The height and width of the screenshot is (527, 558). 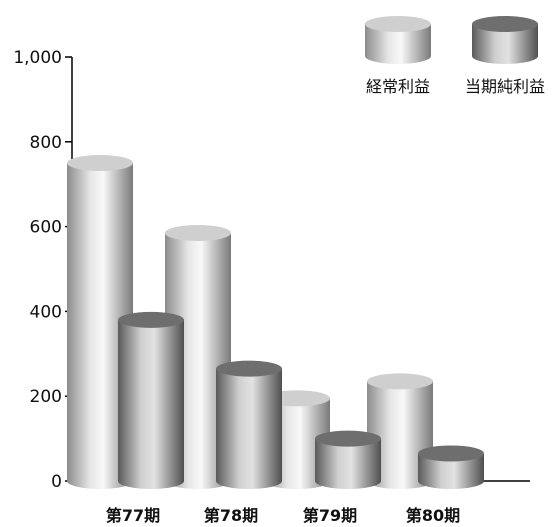 I want to click on y-axis: 0 200 400 600 800 1,000, so click(x=43, y=270).